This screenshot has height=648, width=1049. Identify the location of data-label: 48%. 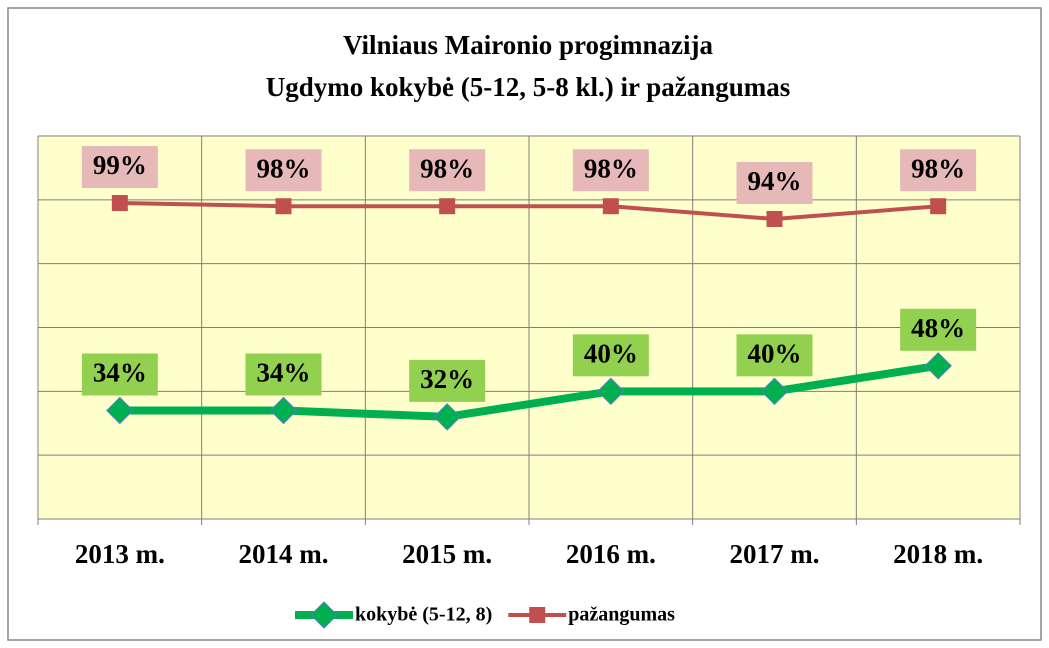
(938, 328).